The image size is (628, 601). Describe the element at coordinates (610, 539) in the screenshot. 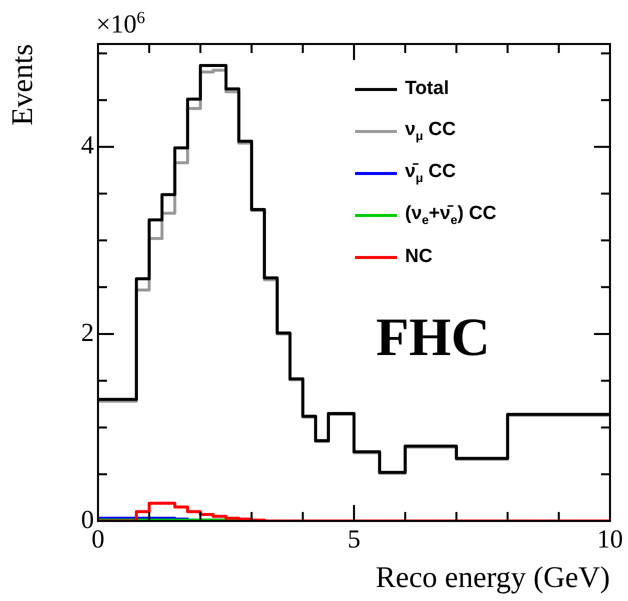

I see `x-tick-label: 10` at that location.